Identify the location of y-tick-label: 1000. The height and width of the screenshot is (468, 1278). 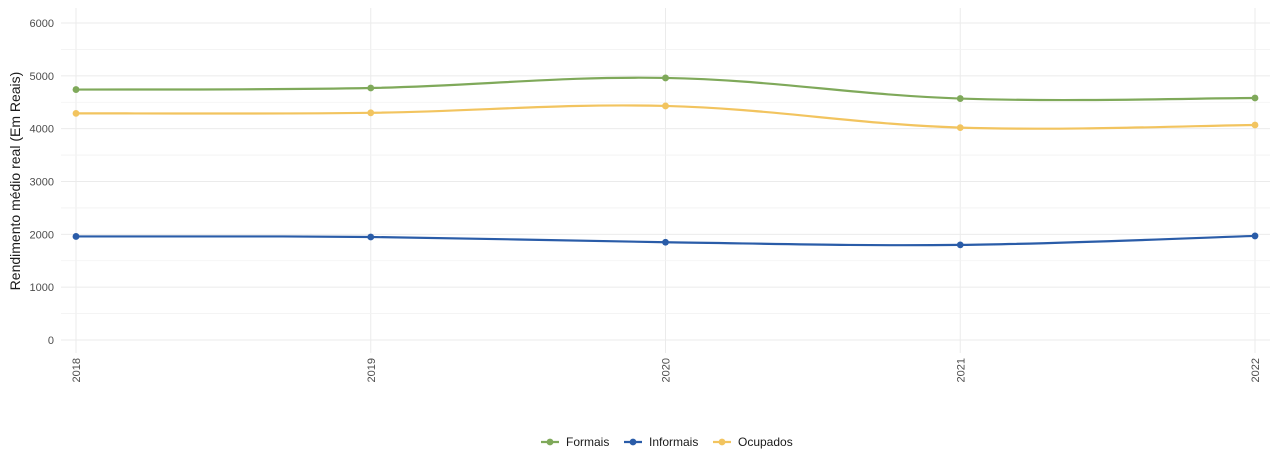
(42, 288).